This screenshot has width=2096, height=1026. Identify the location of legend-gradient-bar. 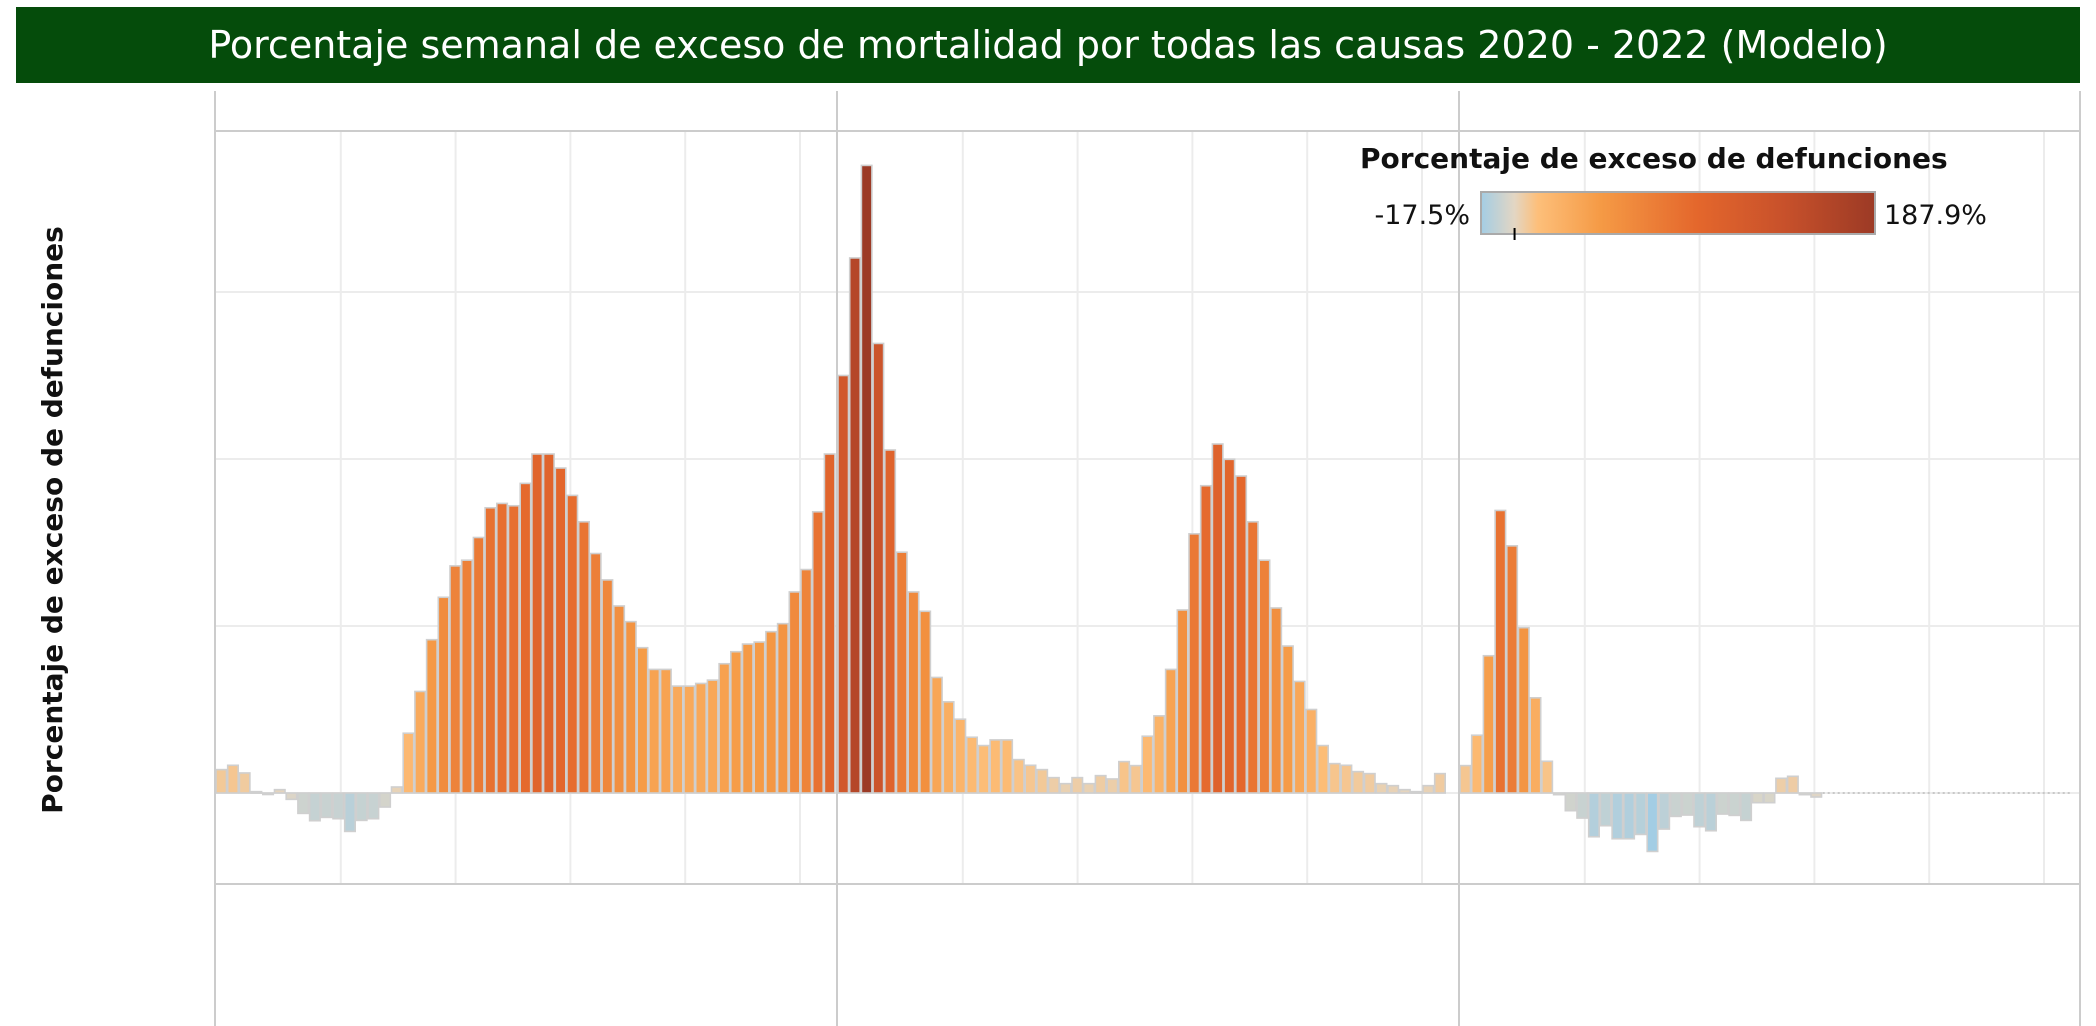
(1678, 213).